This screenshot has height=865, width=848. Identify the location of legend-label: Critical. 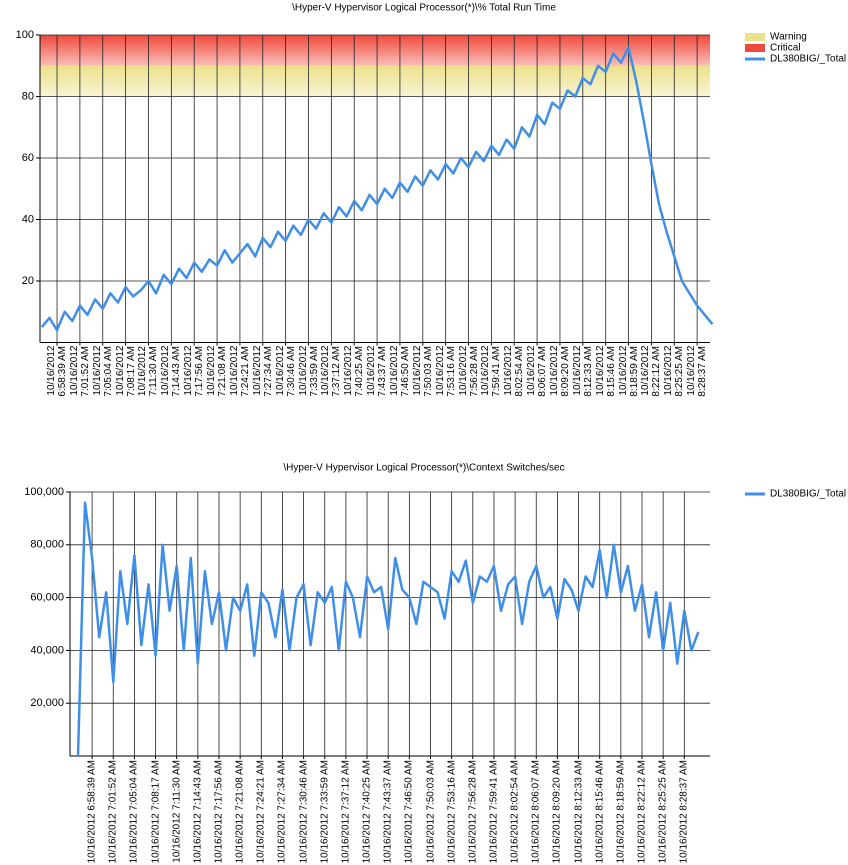
(785, 48).